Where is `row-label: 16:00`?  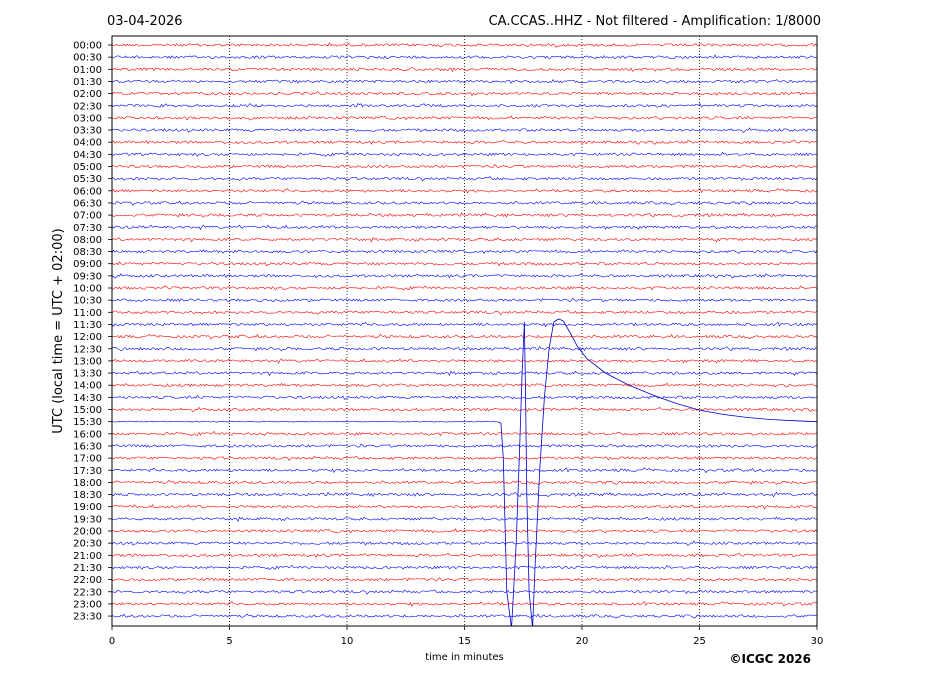 row-label: 16:00 is located at coordinates (87, 434).